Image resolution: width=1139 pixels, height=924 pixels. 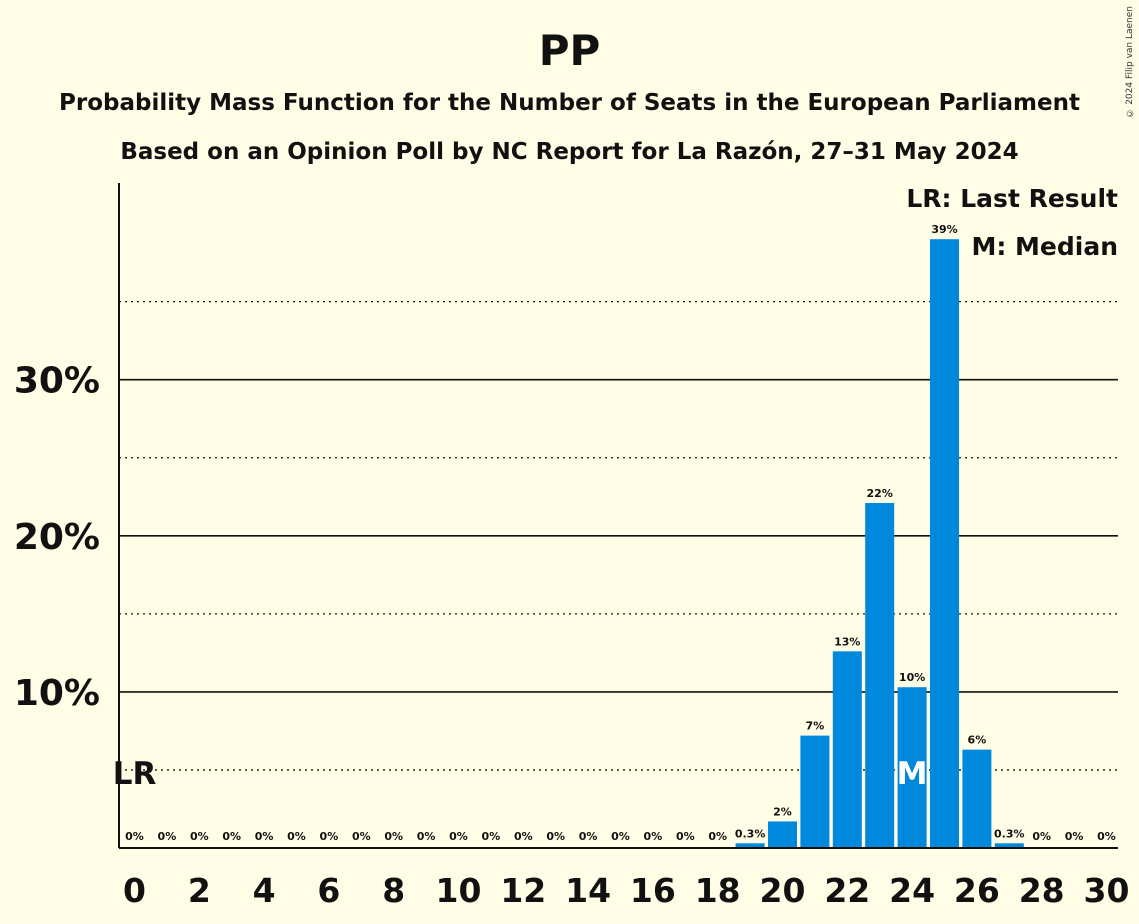 What do you see at coordinates (1107, 890) in the screenshot?
I see `x-tick-label: 30` at bounding box center [1107, 890].